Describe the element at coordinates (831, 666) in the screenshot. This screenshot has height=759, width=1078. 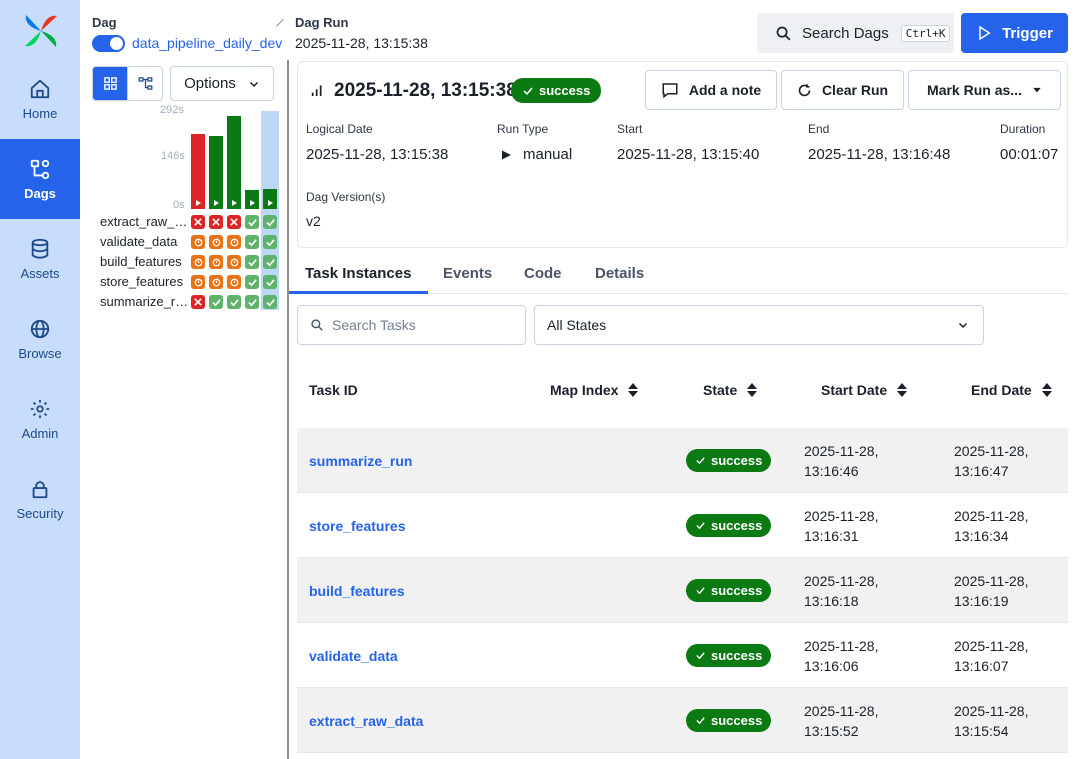
I see `start-time: 13:16:06` at that location.